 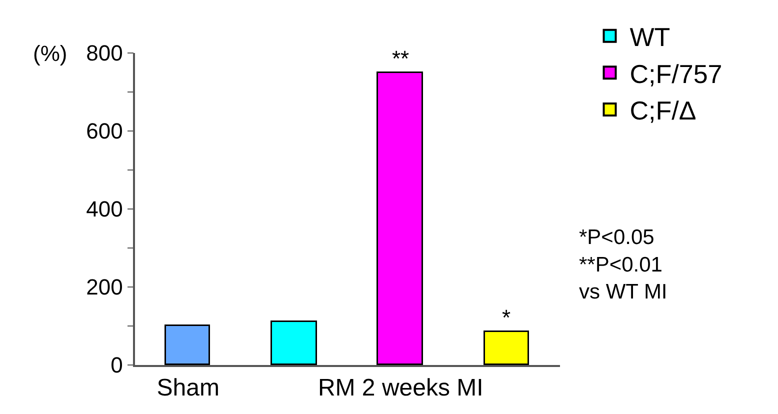 What do you see at coordinates (650, 37) in the screenshot?
I see `legend-label: WT` at bounding box center [650, 37].